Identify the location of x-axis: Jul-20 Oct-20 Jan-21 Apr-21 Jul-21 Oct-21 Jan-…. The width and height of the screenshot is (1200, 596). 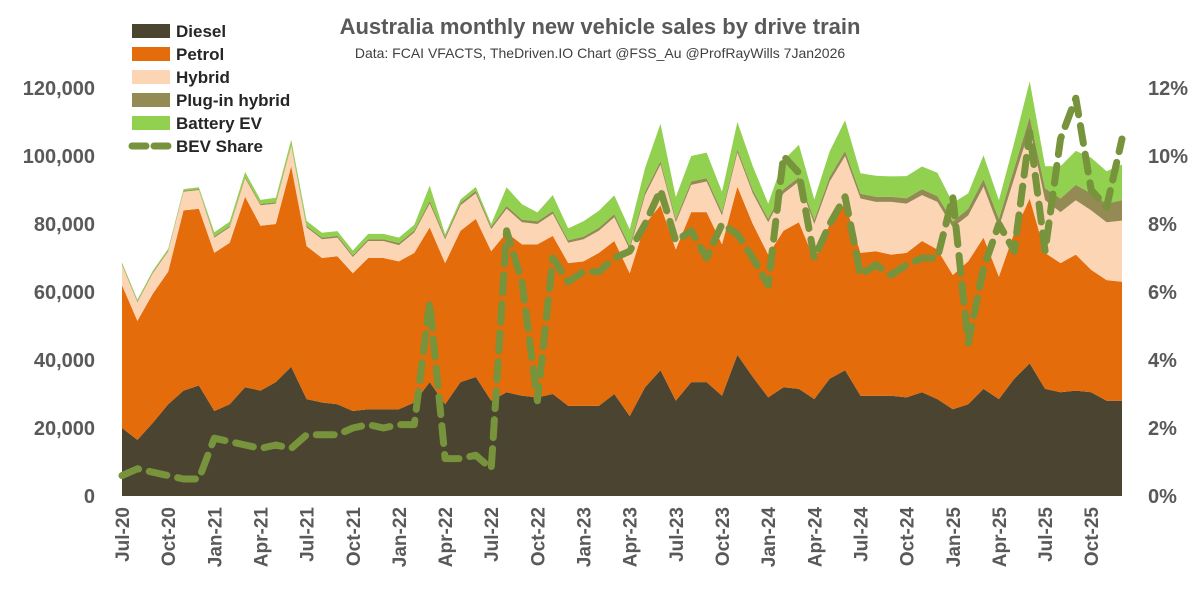
(608, 537).